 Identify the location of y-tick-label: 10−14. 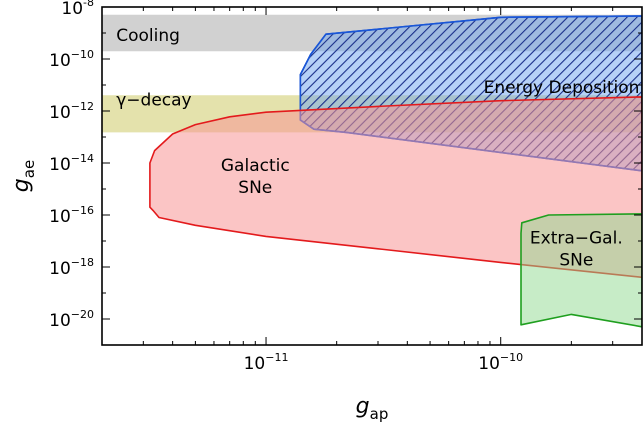
(71, 163).